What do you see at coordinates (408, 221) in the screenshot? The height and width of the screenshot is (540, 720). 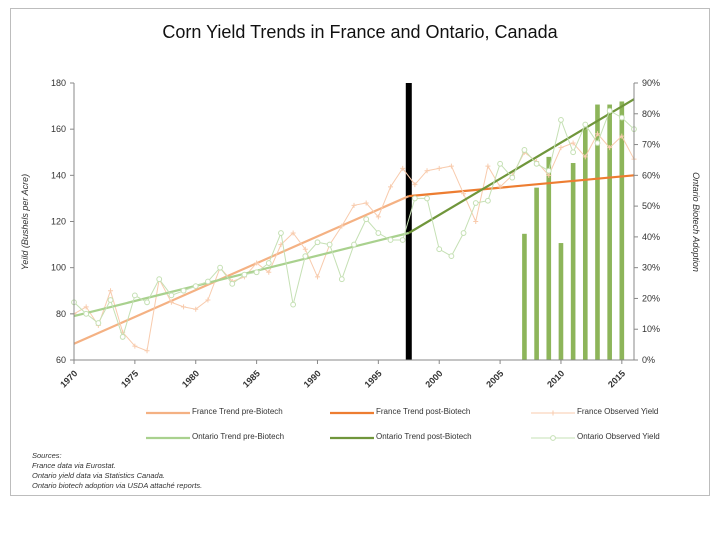 I see `biotech-introduction-marker` at bounding box center [408, 221].